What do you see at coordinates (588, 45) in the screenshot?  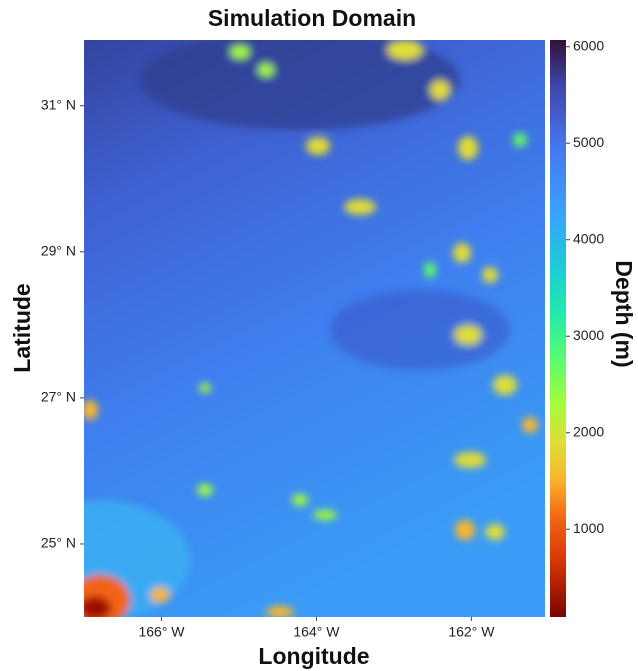 I see `colorbar-tick-label: 6000` at bounding box center [588, 45].